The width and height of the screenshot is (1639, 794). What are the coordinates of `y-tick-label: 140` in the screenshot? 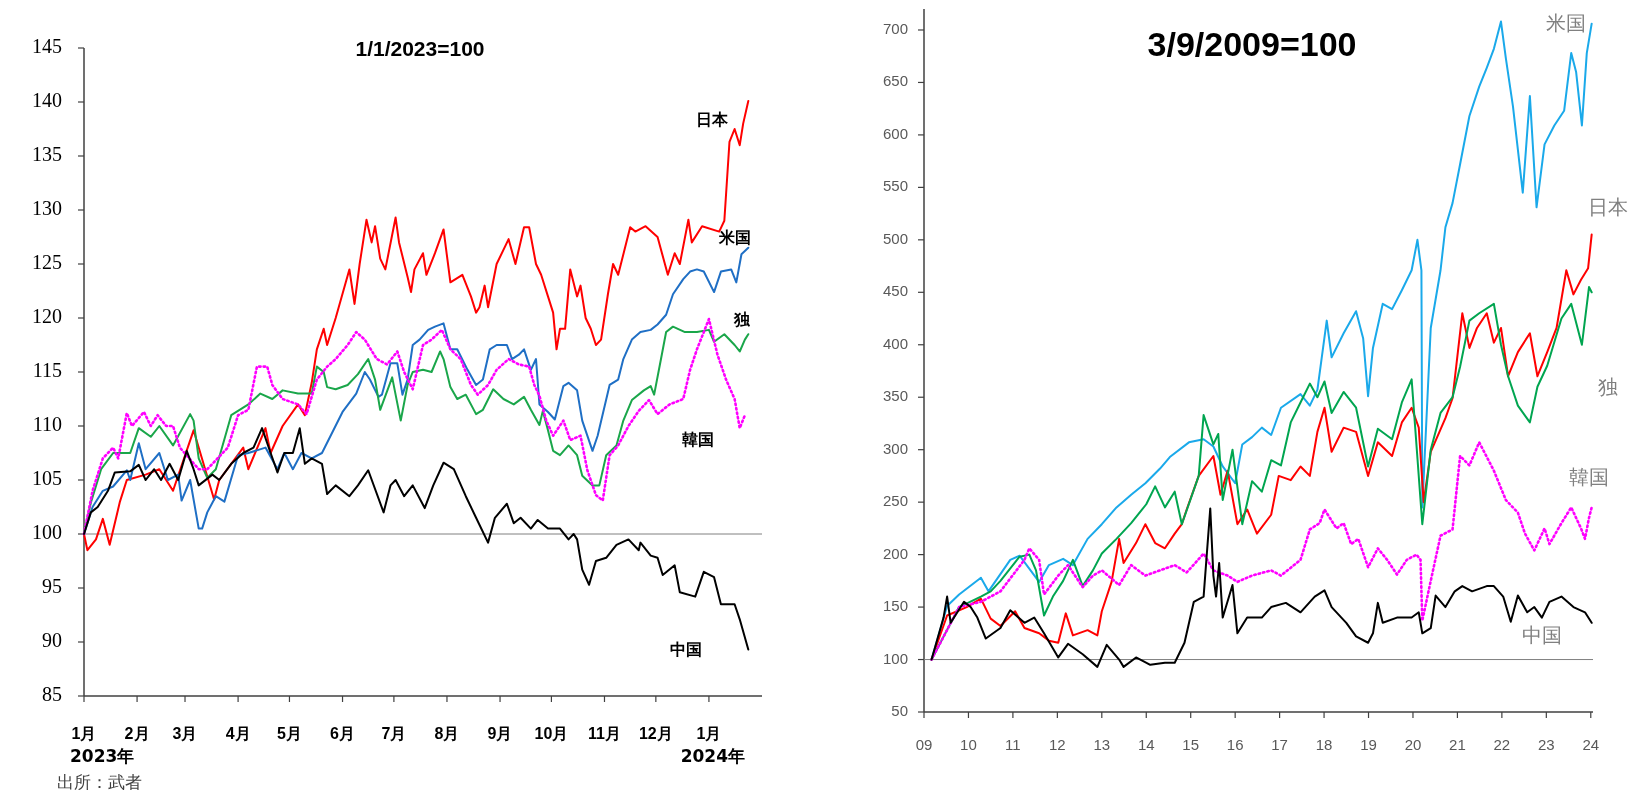 It's located at (47, 99).